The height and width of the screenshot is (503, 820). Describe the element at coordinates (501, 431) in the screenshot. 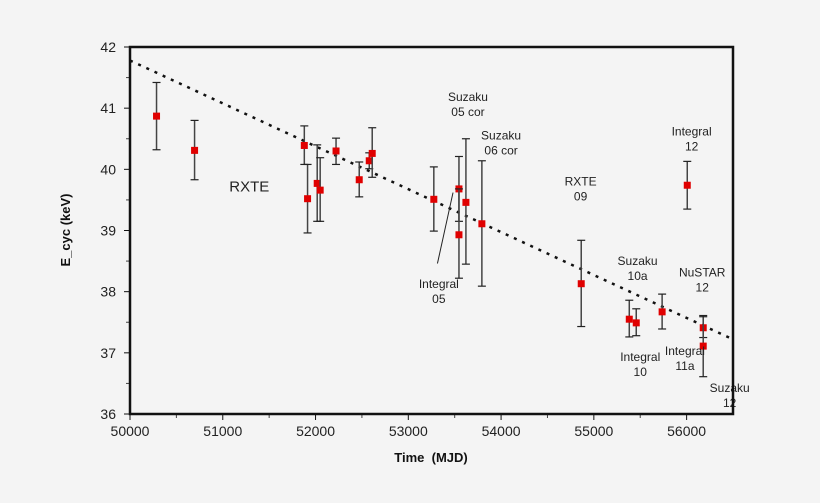

I see `x-tick-label: 54000` at that location.